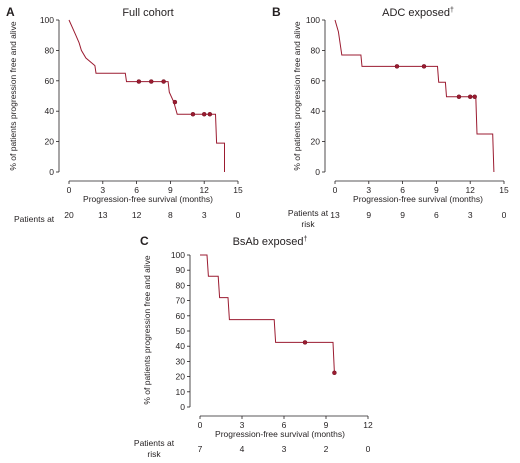  Describe the element at coordinates (51, 172) in the screenshot. I see `panel-a-y-tick-label: 0` at that location.